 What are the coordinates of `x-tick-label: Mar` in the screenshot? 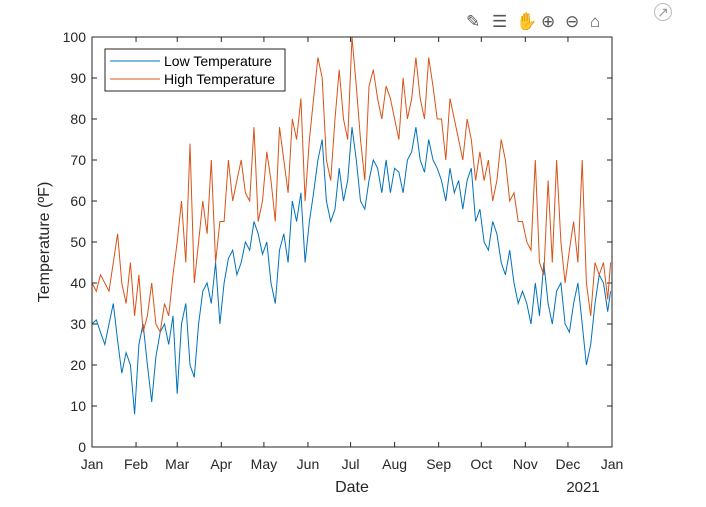 It's located at (177, 464).